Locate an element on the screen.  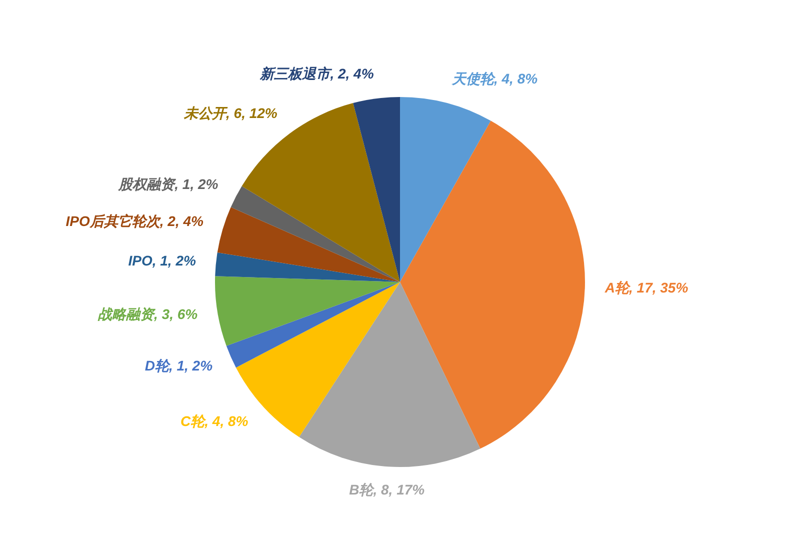
slice-label: 股权融资, 1, 2% is located at coordinates (168, 184).